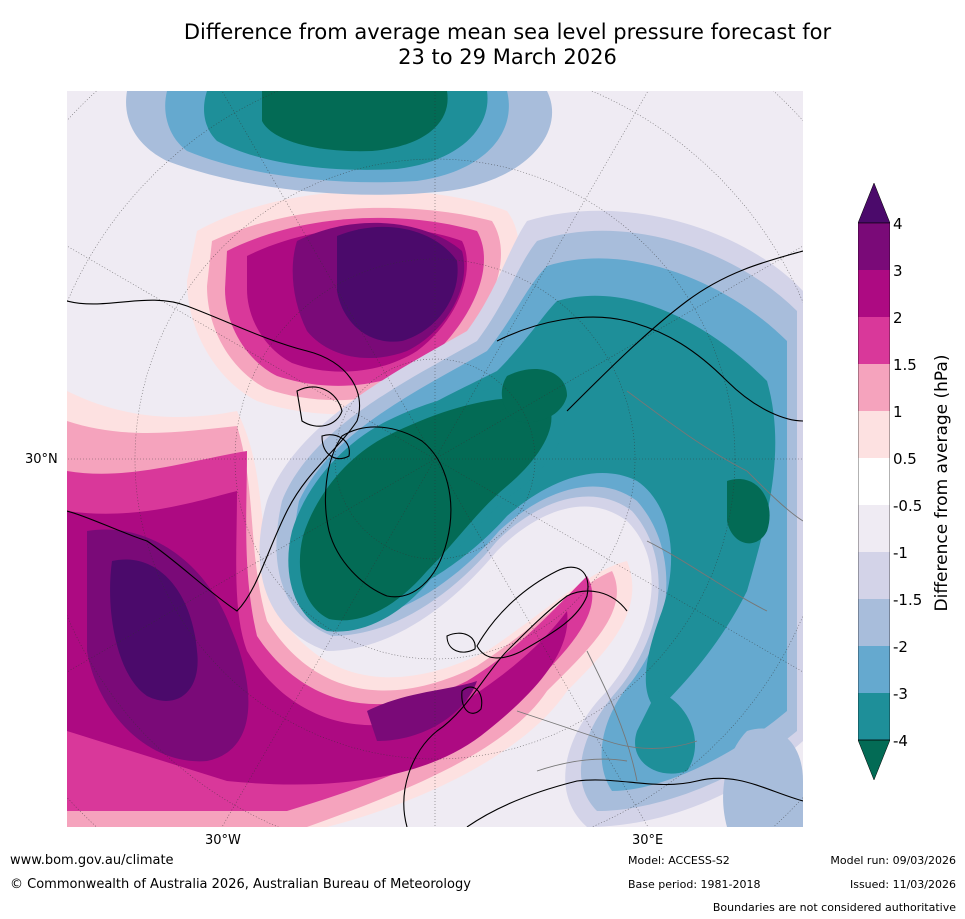 The height and width of the screenshot is (919, 965). I want to click on colorbar-extend-low, so click(874, 760).